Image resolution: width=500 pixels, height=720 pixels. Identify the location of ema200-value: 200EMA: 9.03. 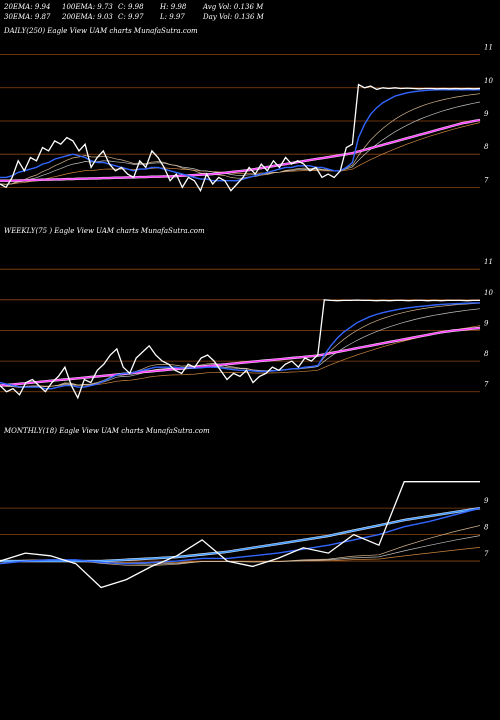
(87, 17).